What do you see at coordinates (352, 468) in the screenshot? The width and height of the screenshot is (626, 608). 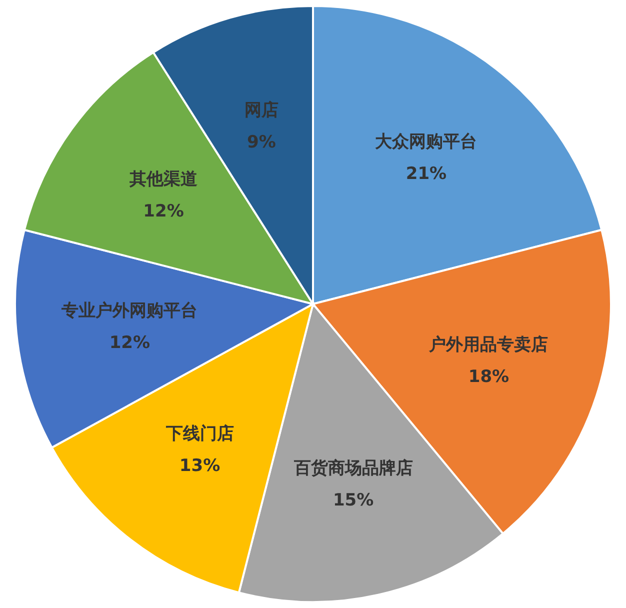 I see `slice-label: 百货商场品牌店` at bounding box center [352, 468].